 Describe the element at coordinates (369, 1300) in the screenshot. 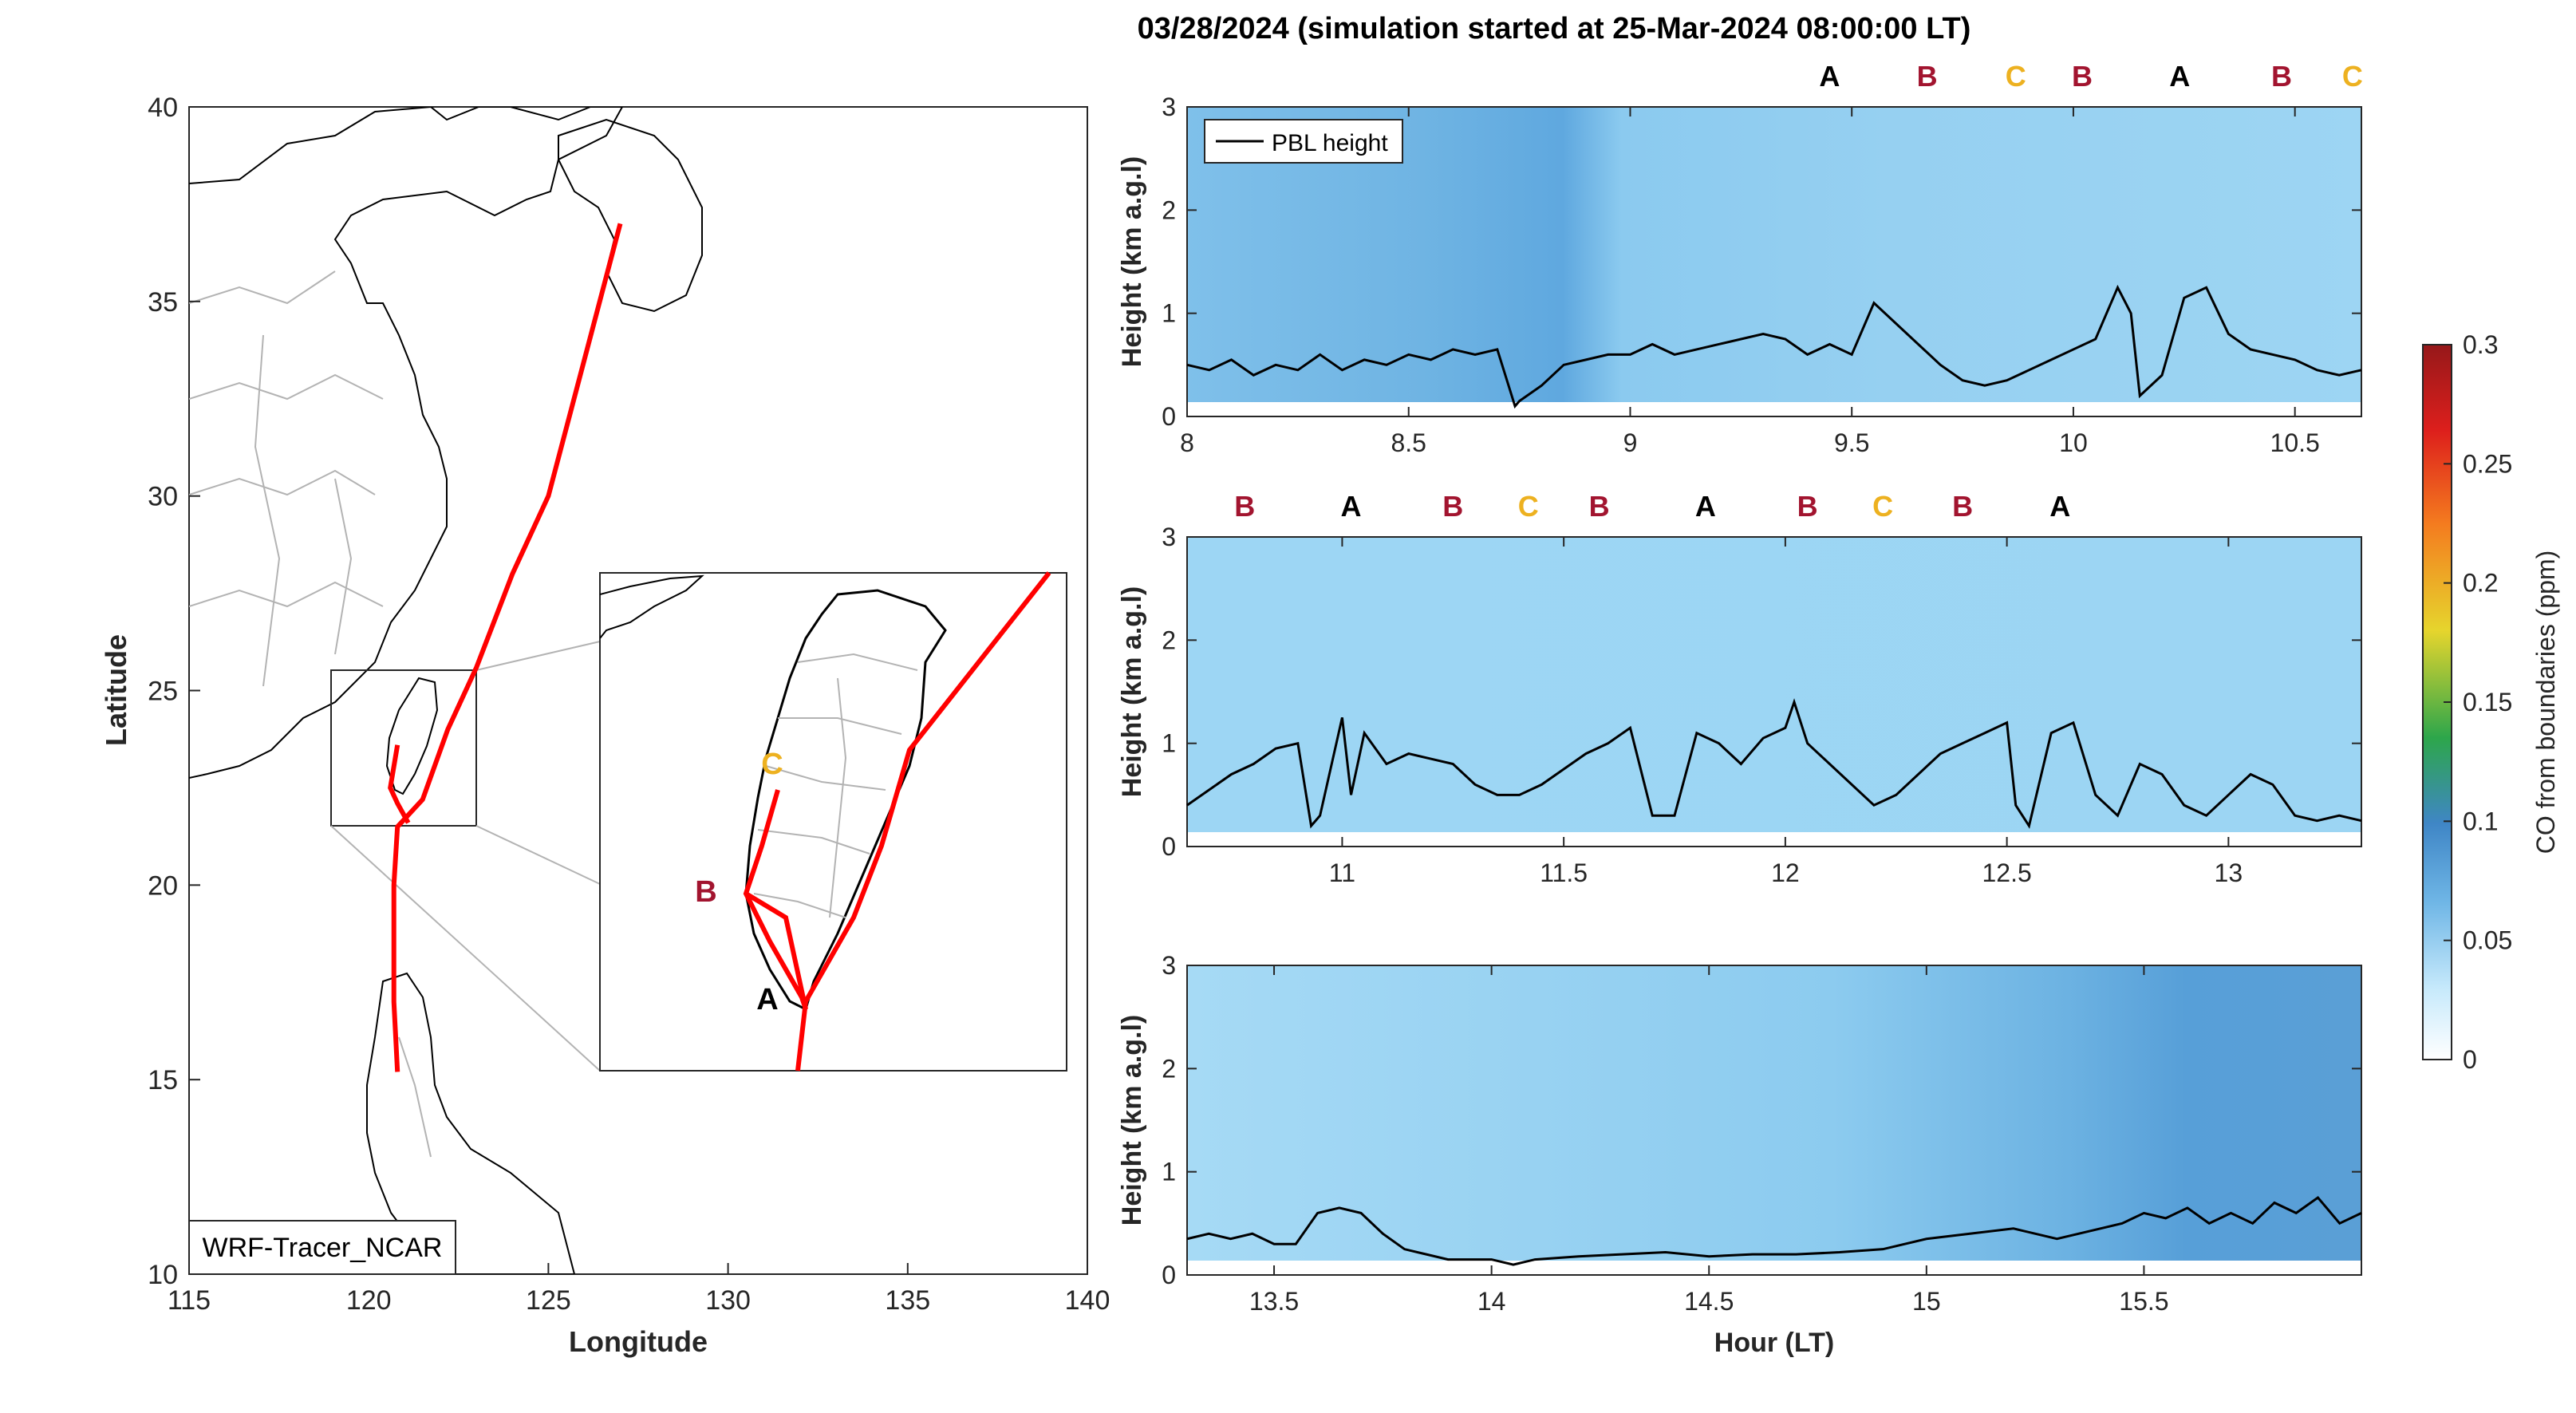

I see `map-x-tick-label: 120` at that location.